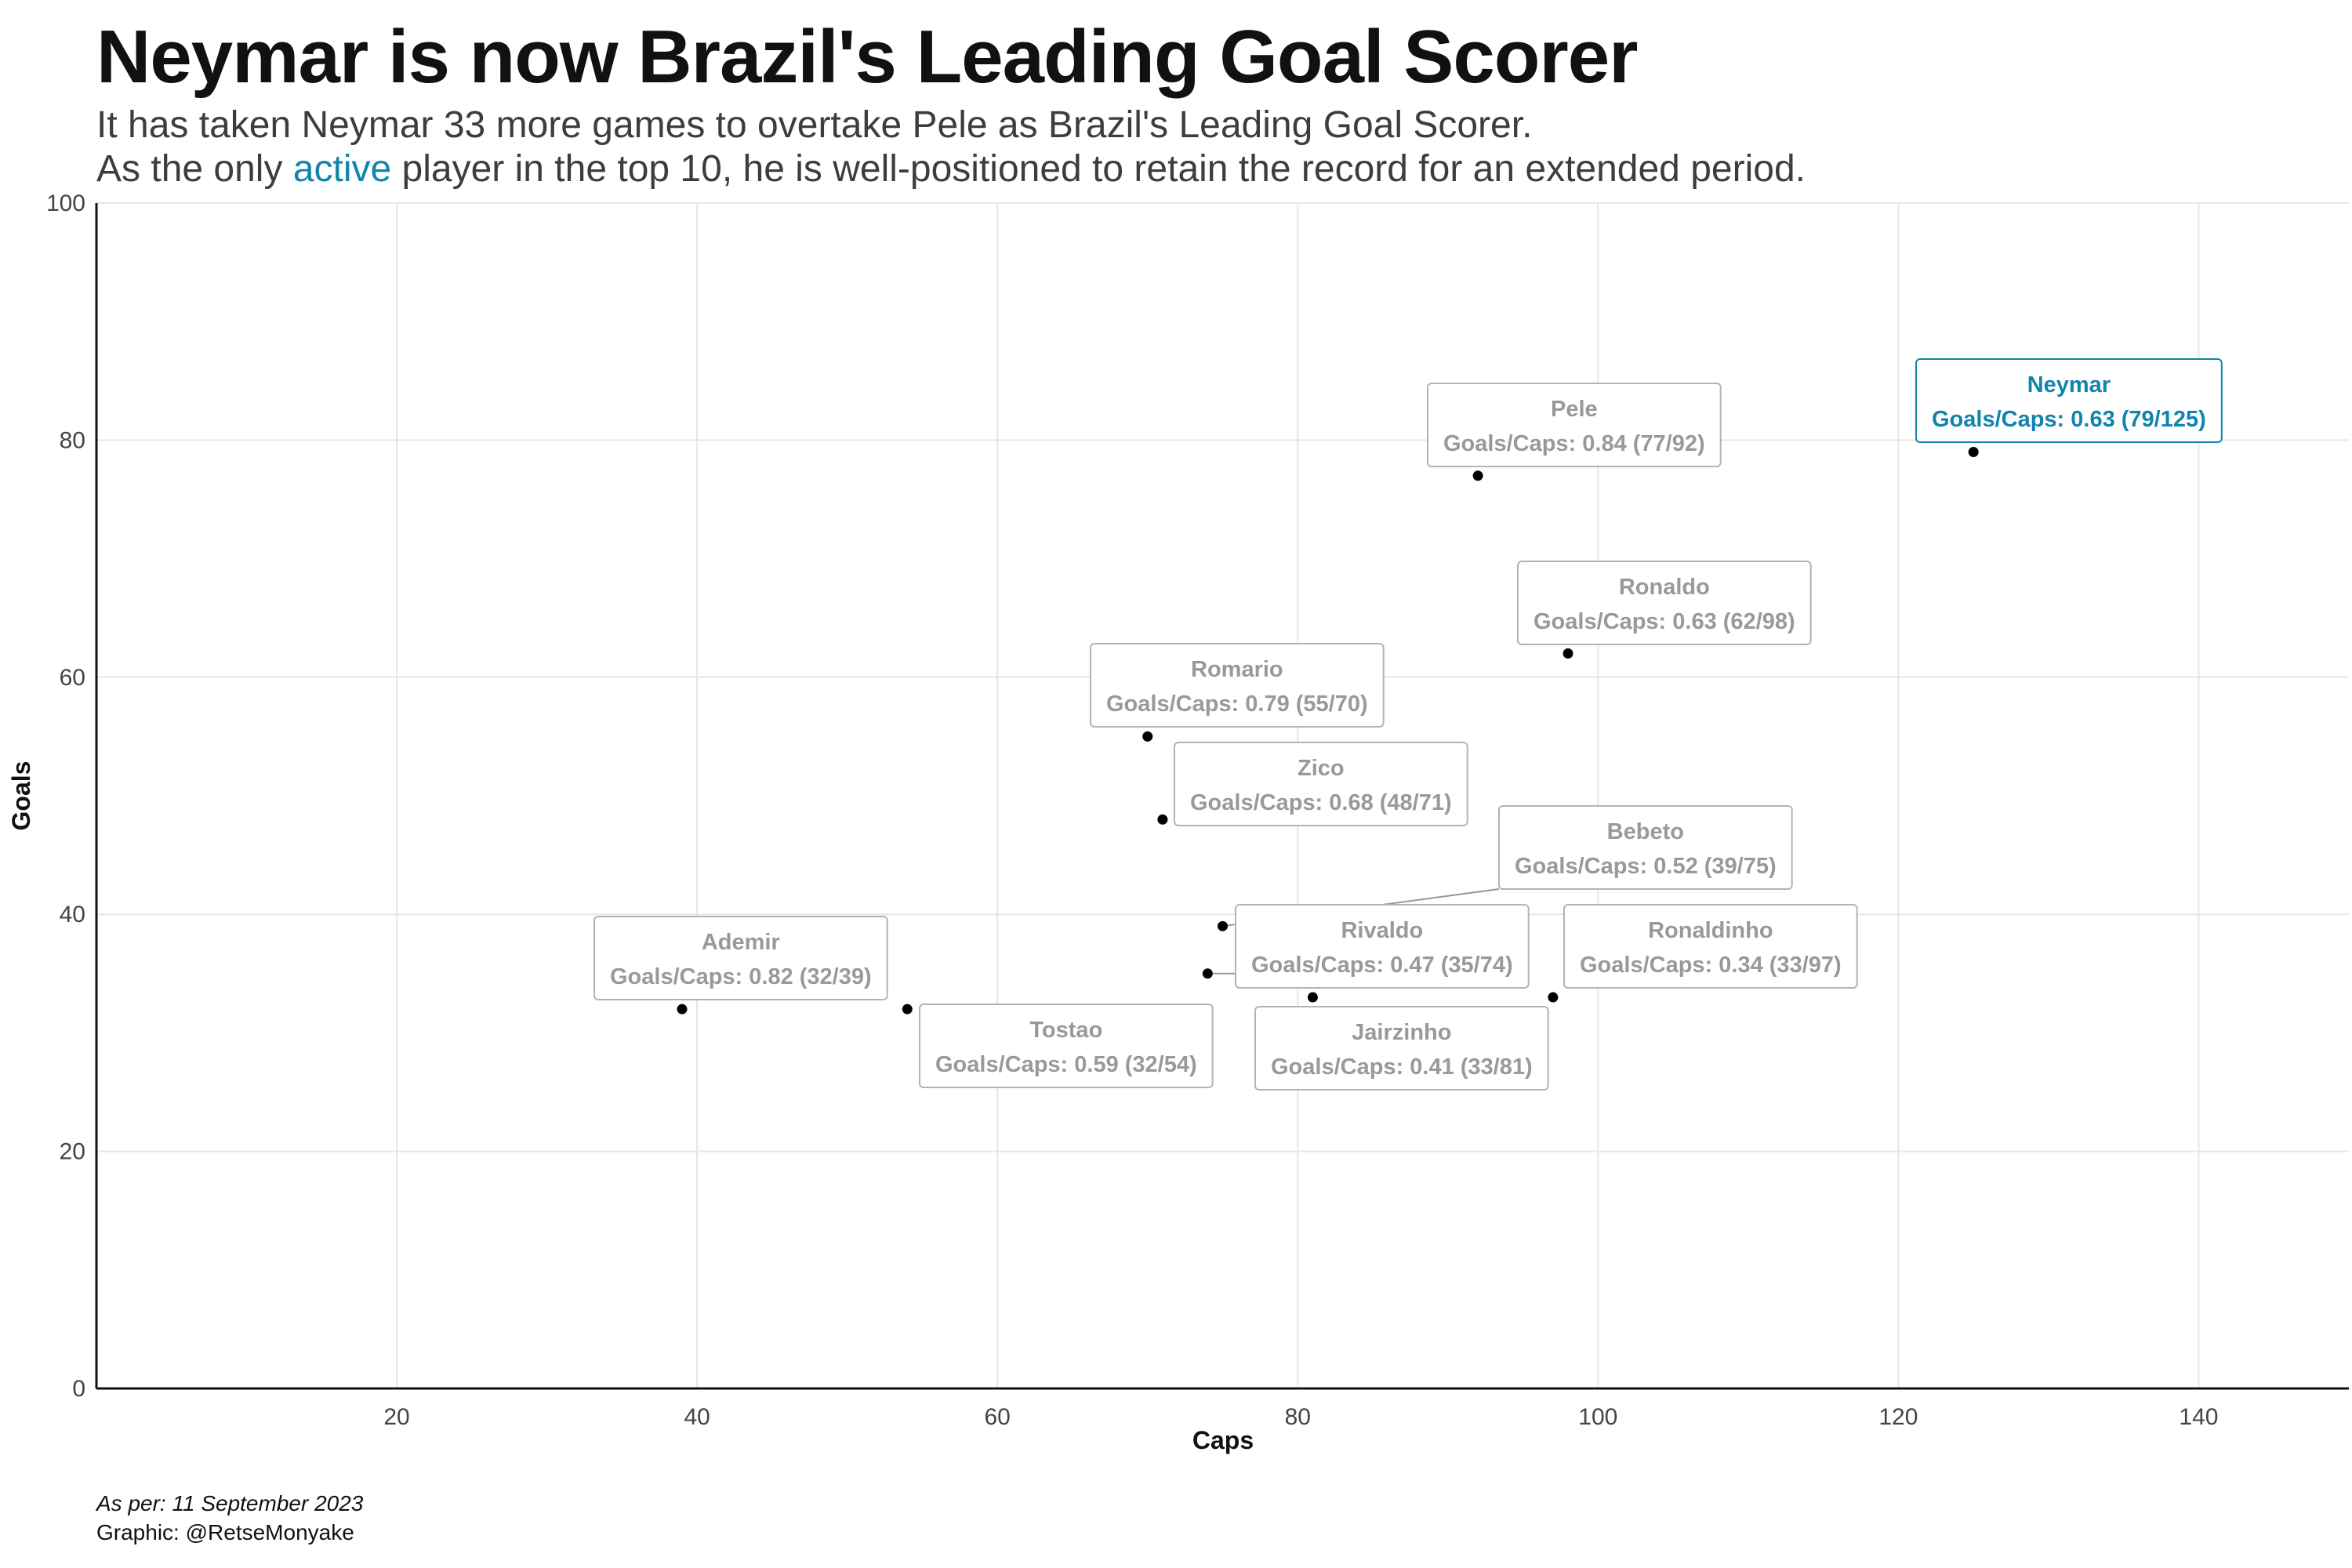 This screenshot has height=1568, width=2352. What do you see at coordinates (1574, 443) in the screenshot?
I see `label-goals-per-cap: Goals/Caps: 0.84 (77/92)` at bounding box center [1574, 443].